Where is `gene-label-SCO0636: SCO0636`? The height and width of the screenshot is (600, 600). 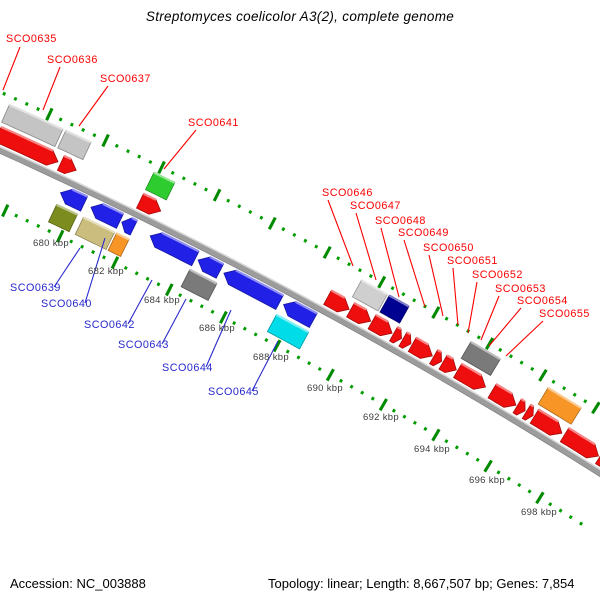
gene-label-SCO0636: SCO0636 is located at coordinates (72, 60).